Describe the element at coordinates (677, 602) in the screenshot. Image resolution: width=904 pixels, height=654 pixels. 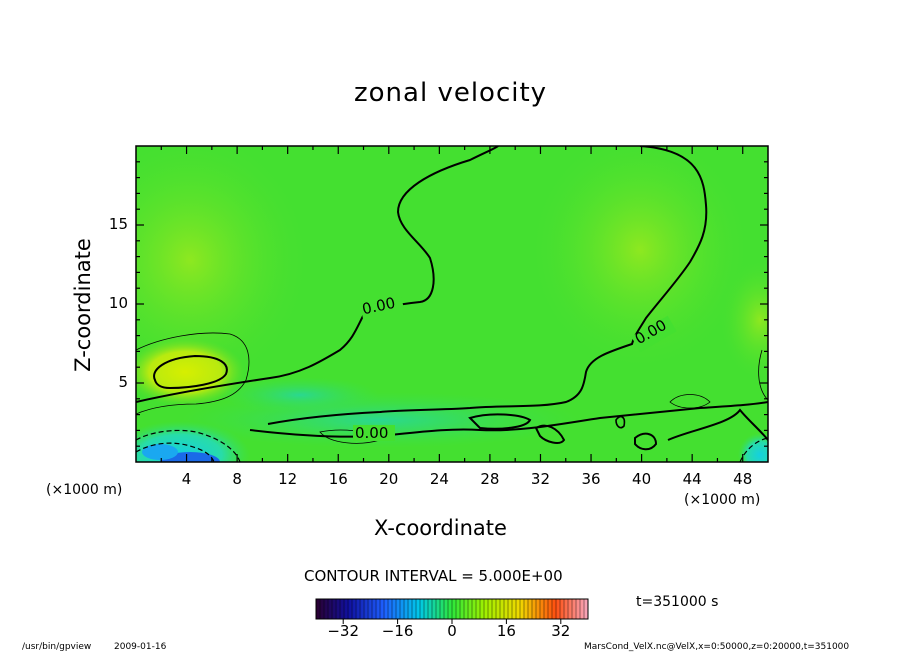
I see `time-label: t=351000 s` at that location.